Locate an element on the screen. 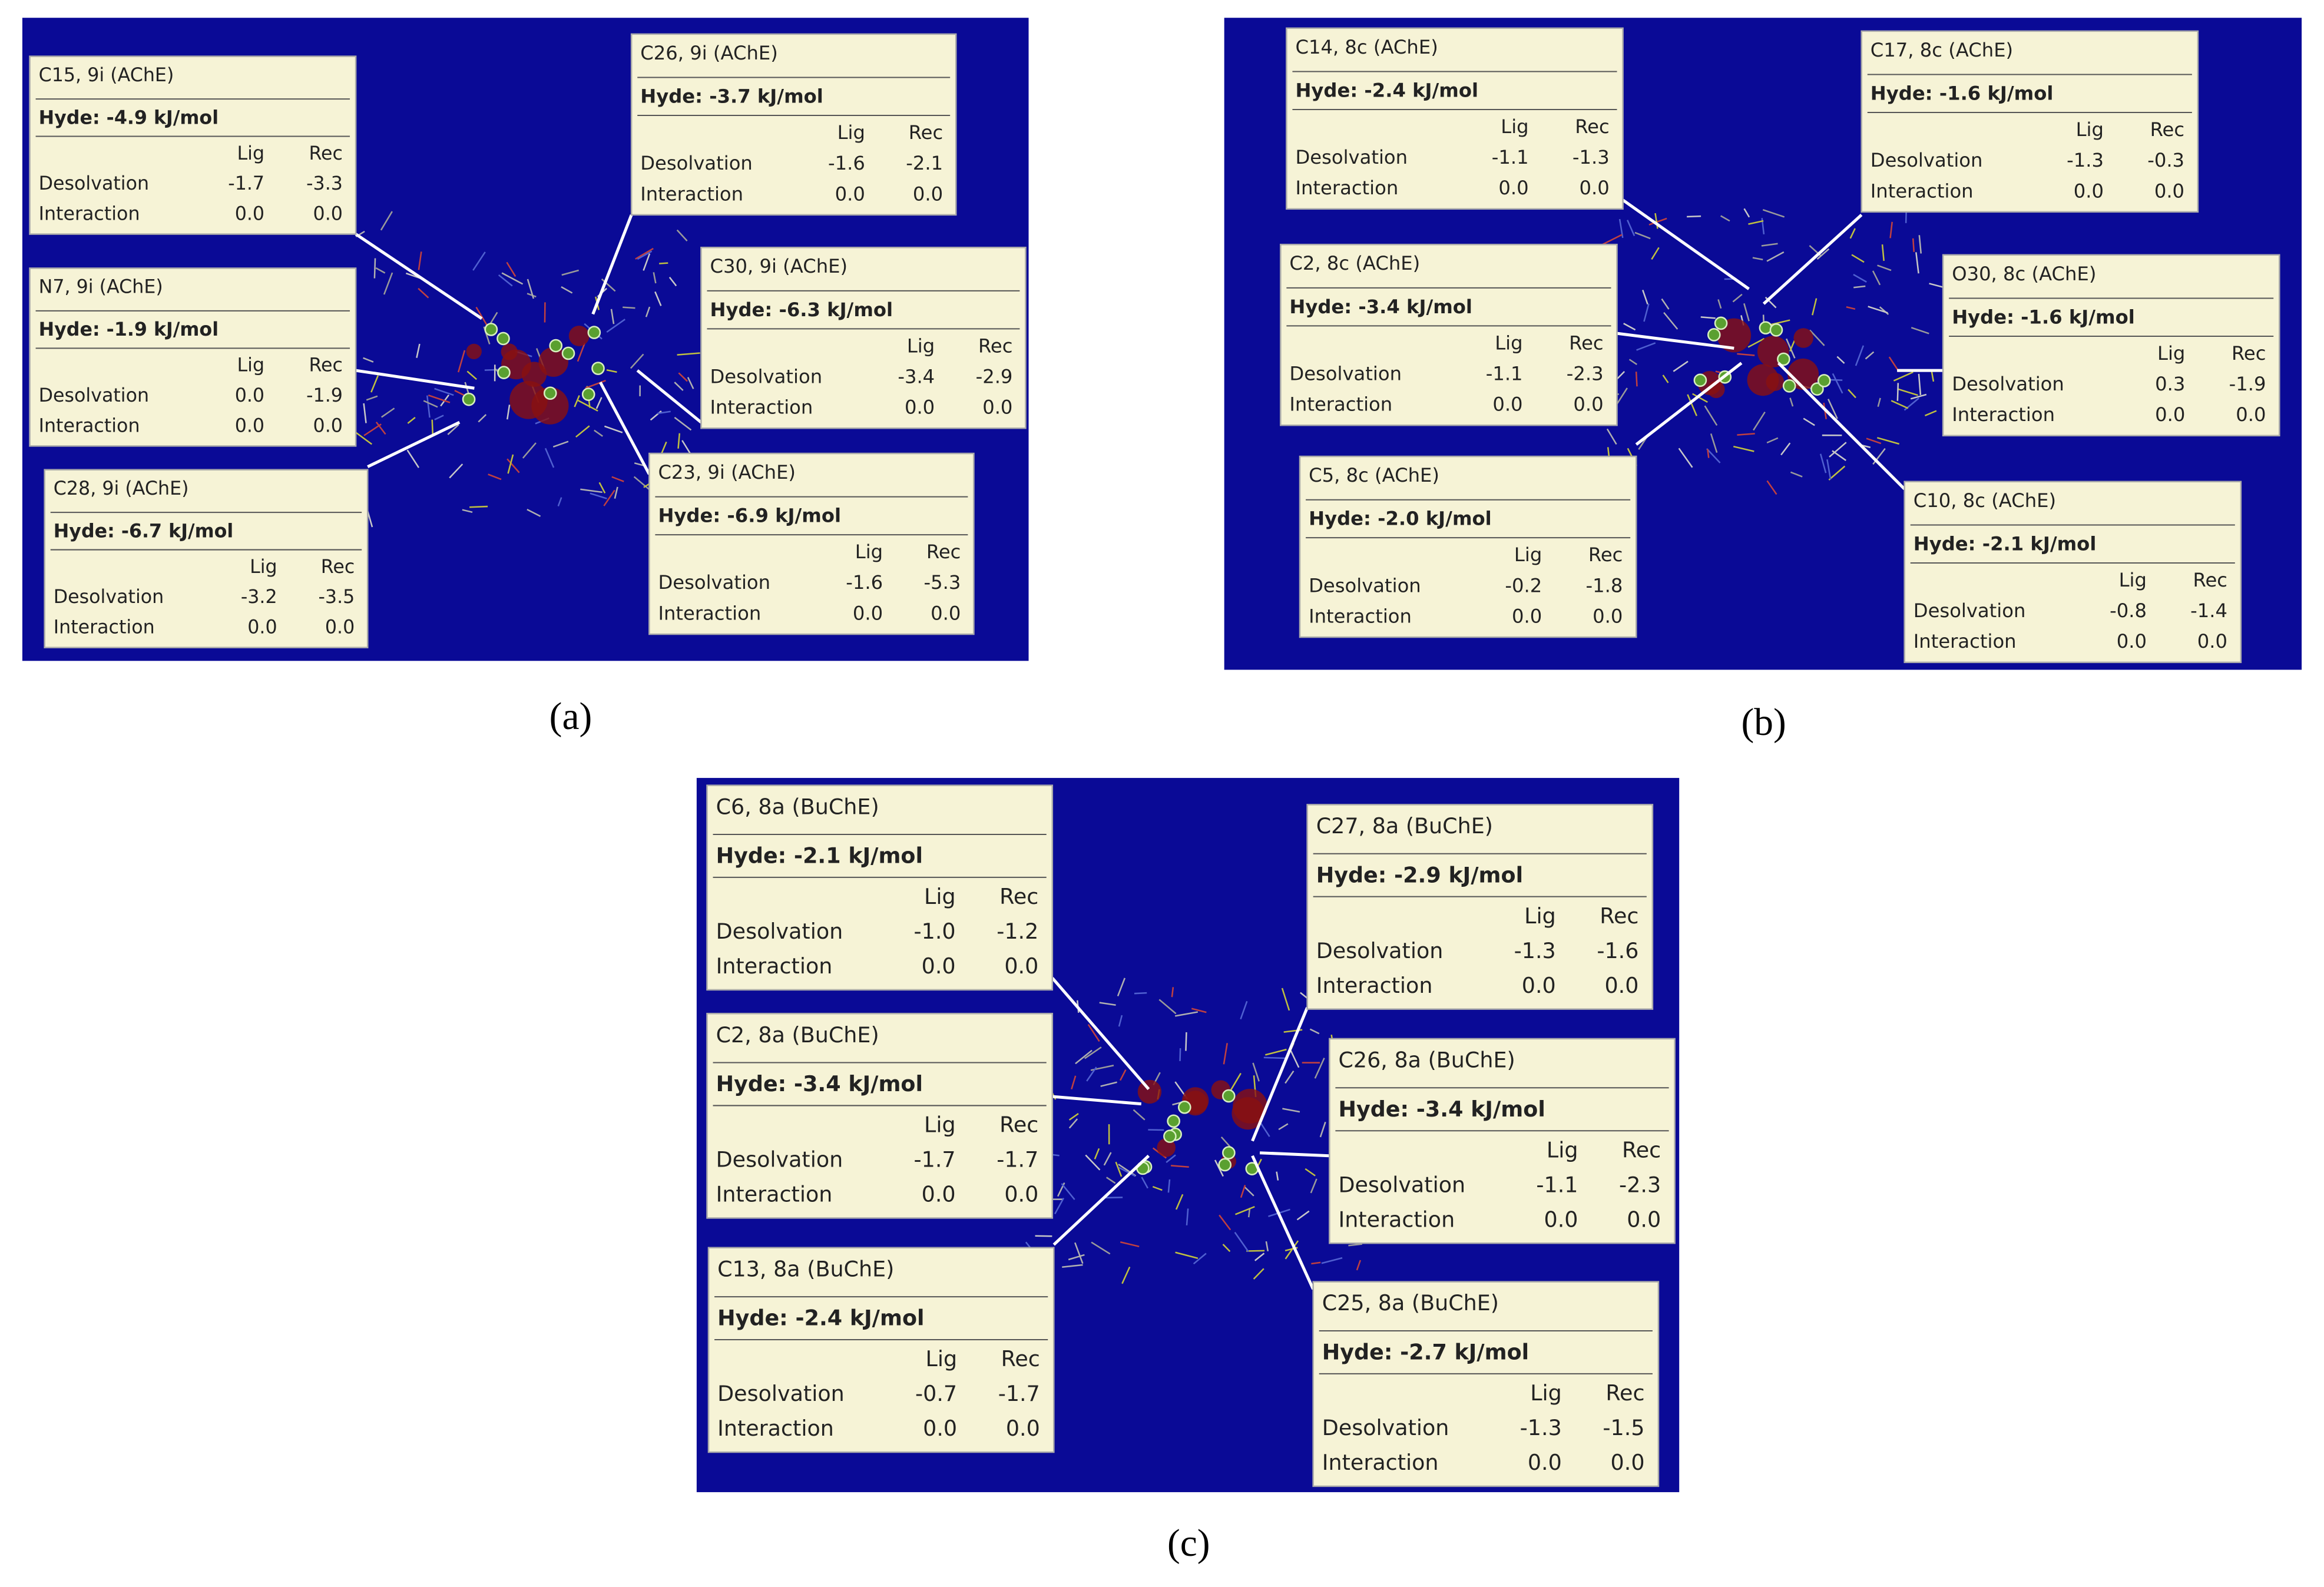  cell-value: -0.8 is located at coordinates (2128, 610).